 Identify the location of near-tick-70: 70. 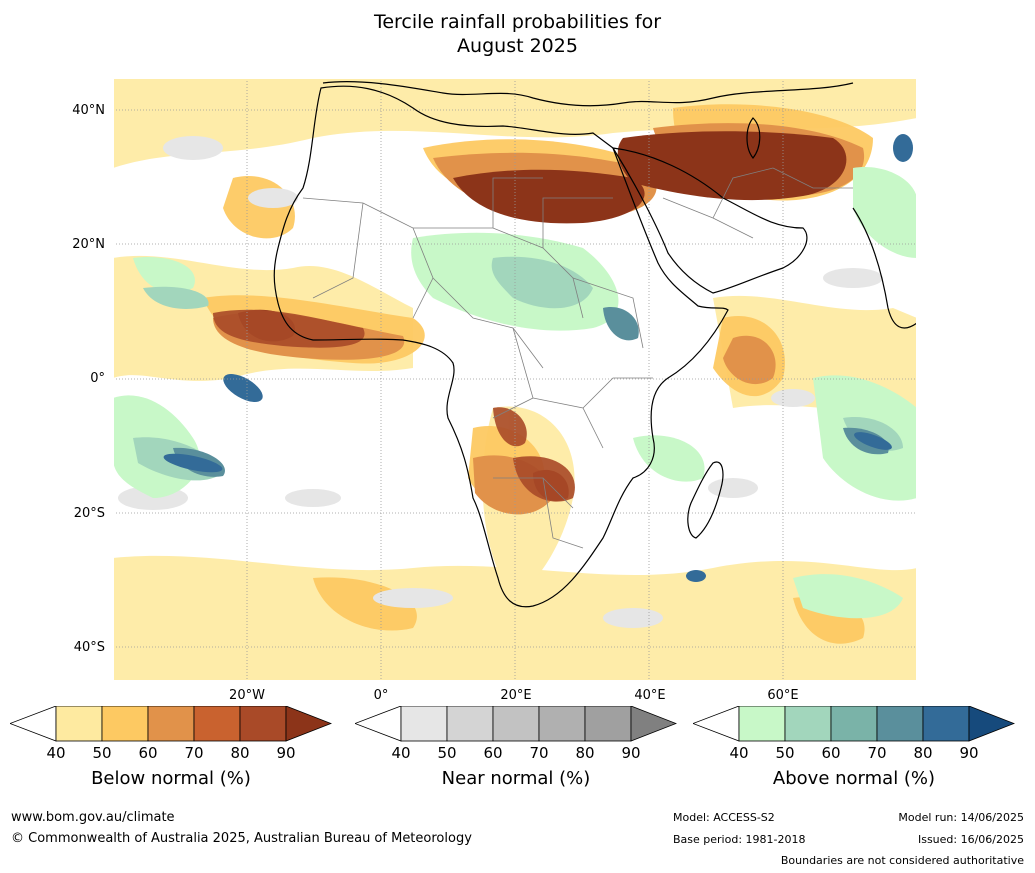
(539, 753).